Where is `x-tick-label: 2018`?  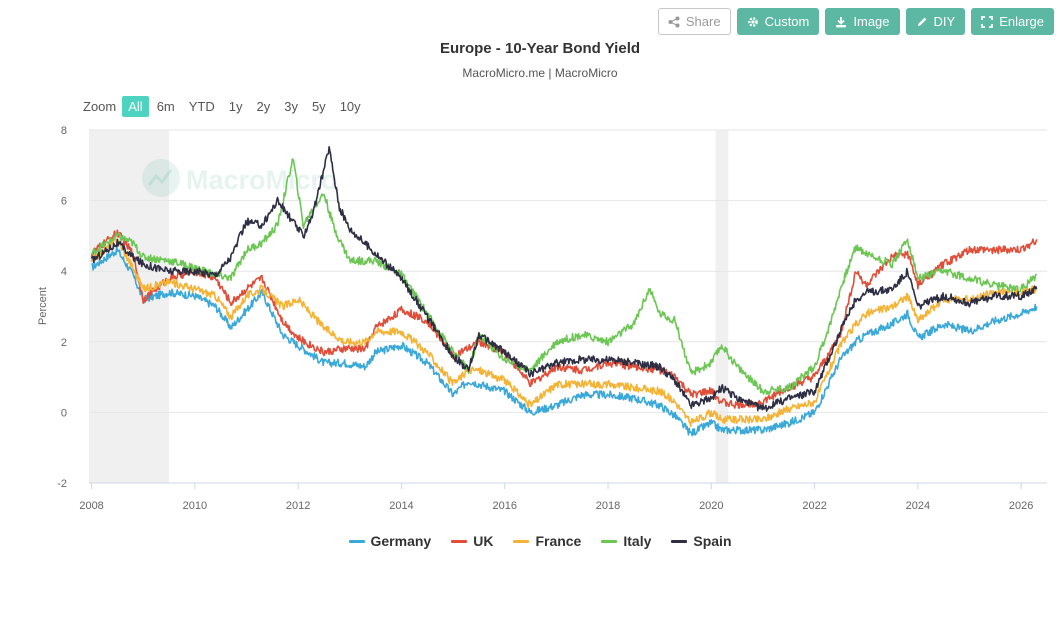
x-tick-label: 2018 is located at coordinates (608, 506).